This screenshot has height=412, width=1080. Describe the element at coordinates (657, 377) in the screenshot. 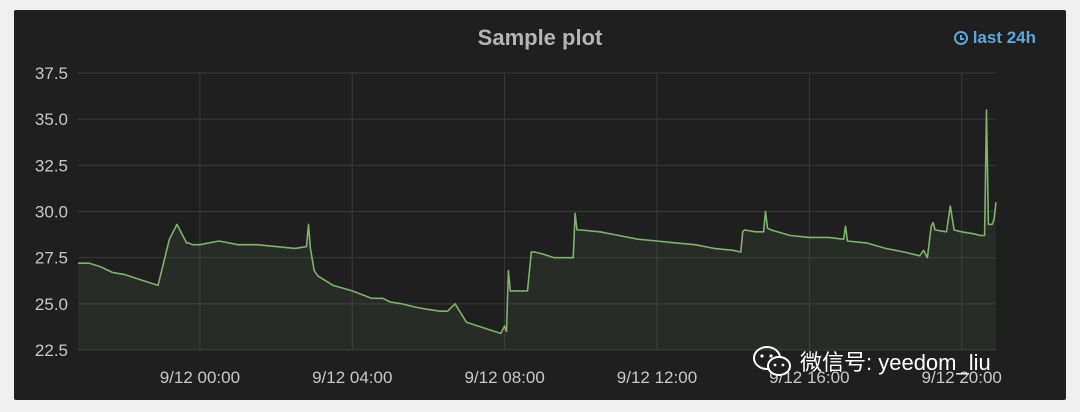

I see `x-tick-label: 9/12 12:00` at that location.